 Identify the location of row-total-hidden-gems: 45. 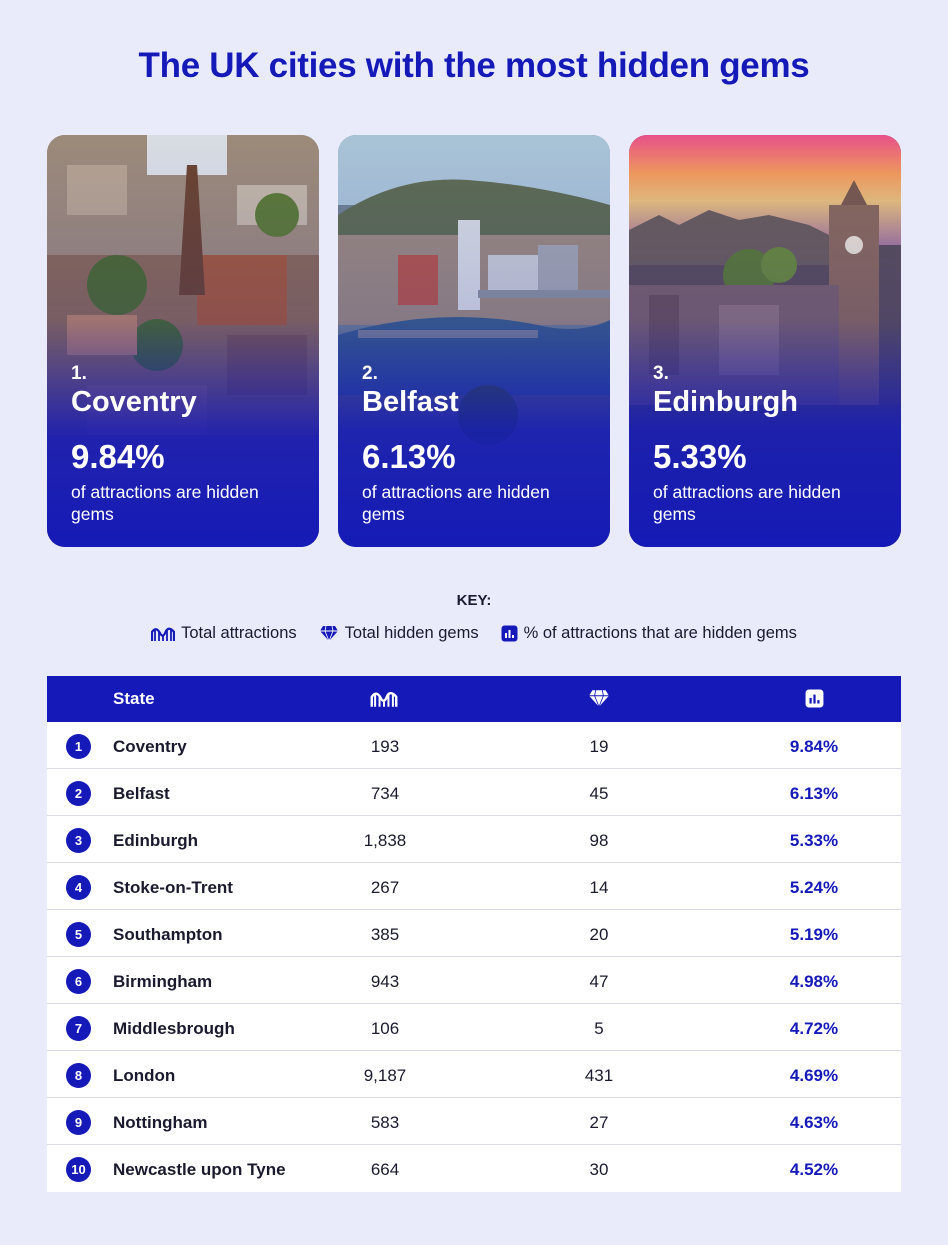
(599, 793).